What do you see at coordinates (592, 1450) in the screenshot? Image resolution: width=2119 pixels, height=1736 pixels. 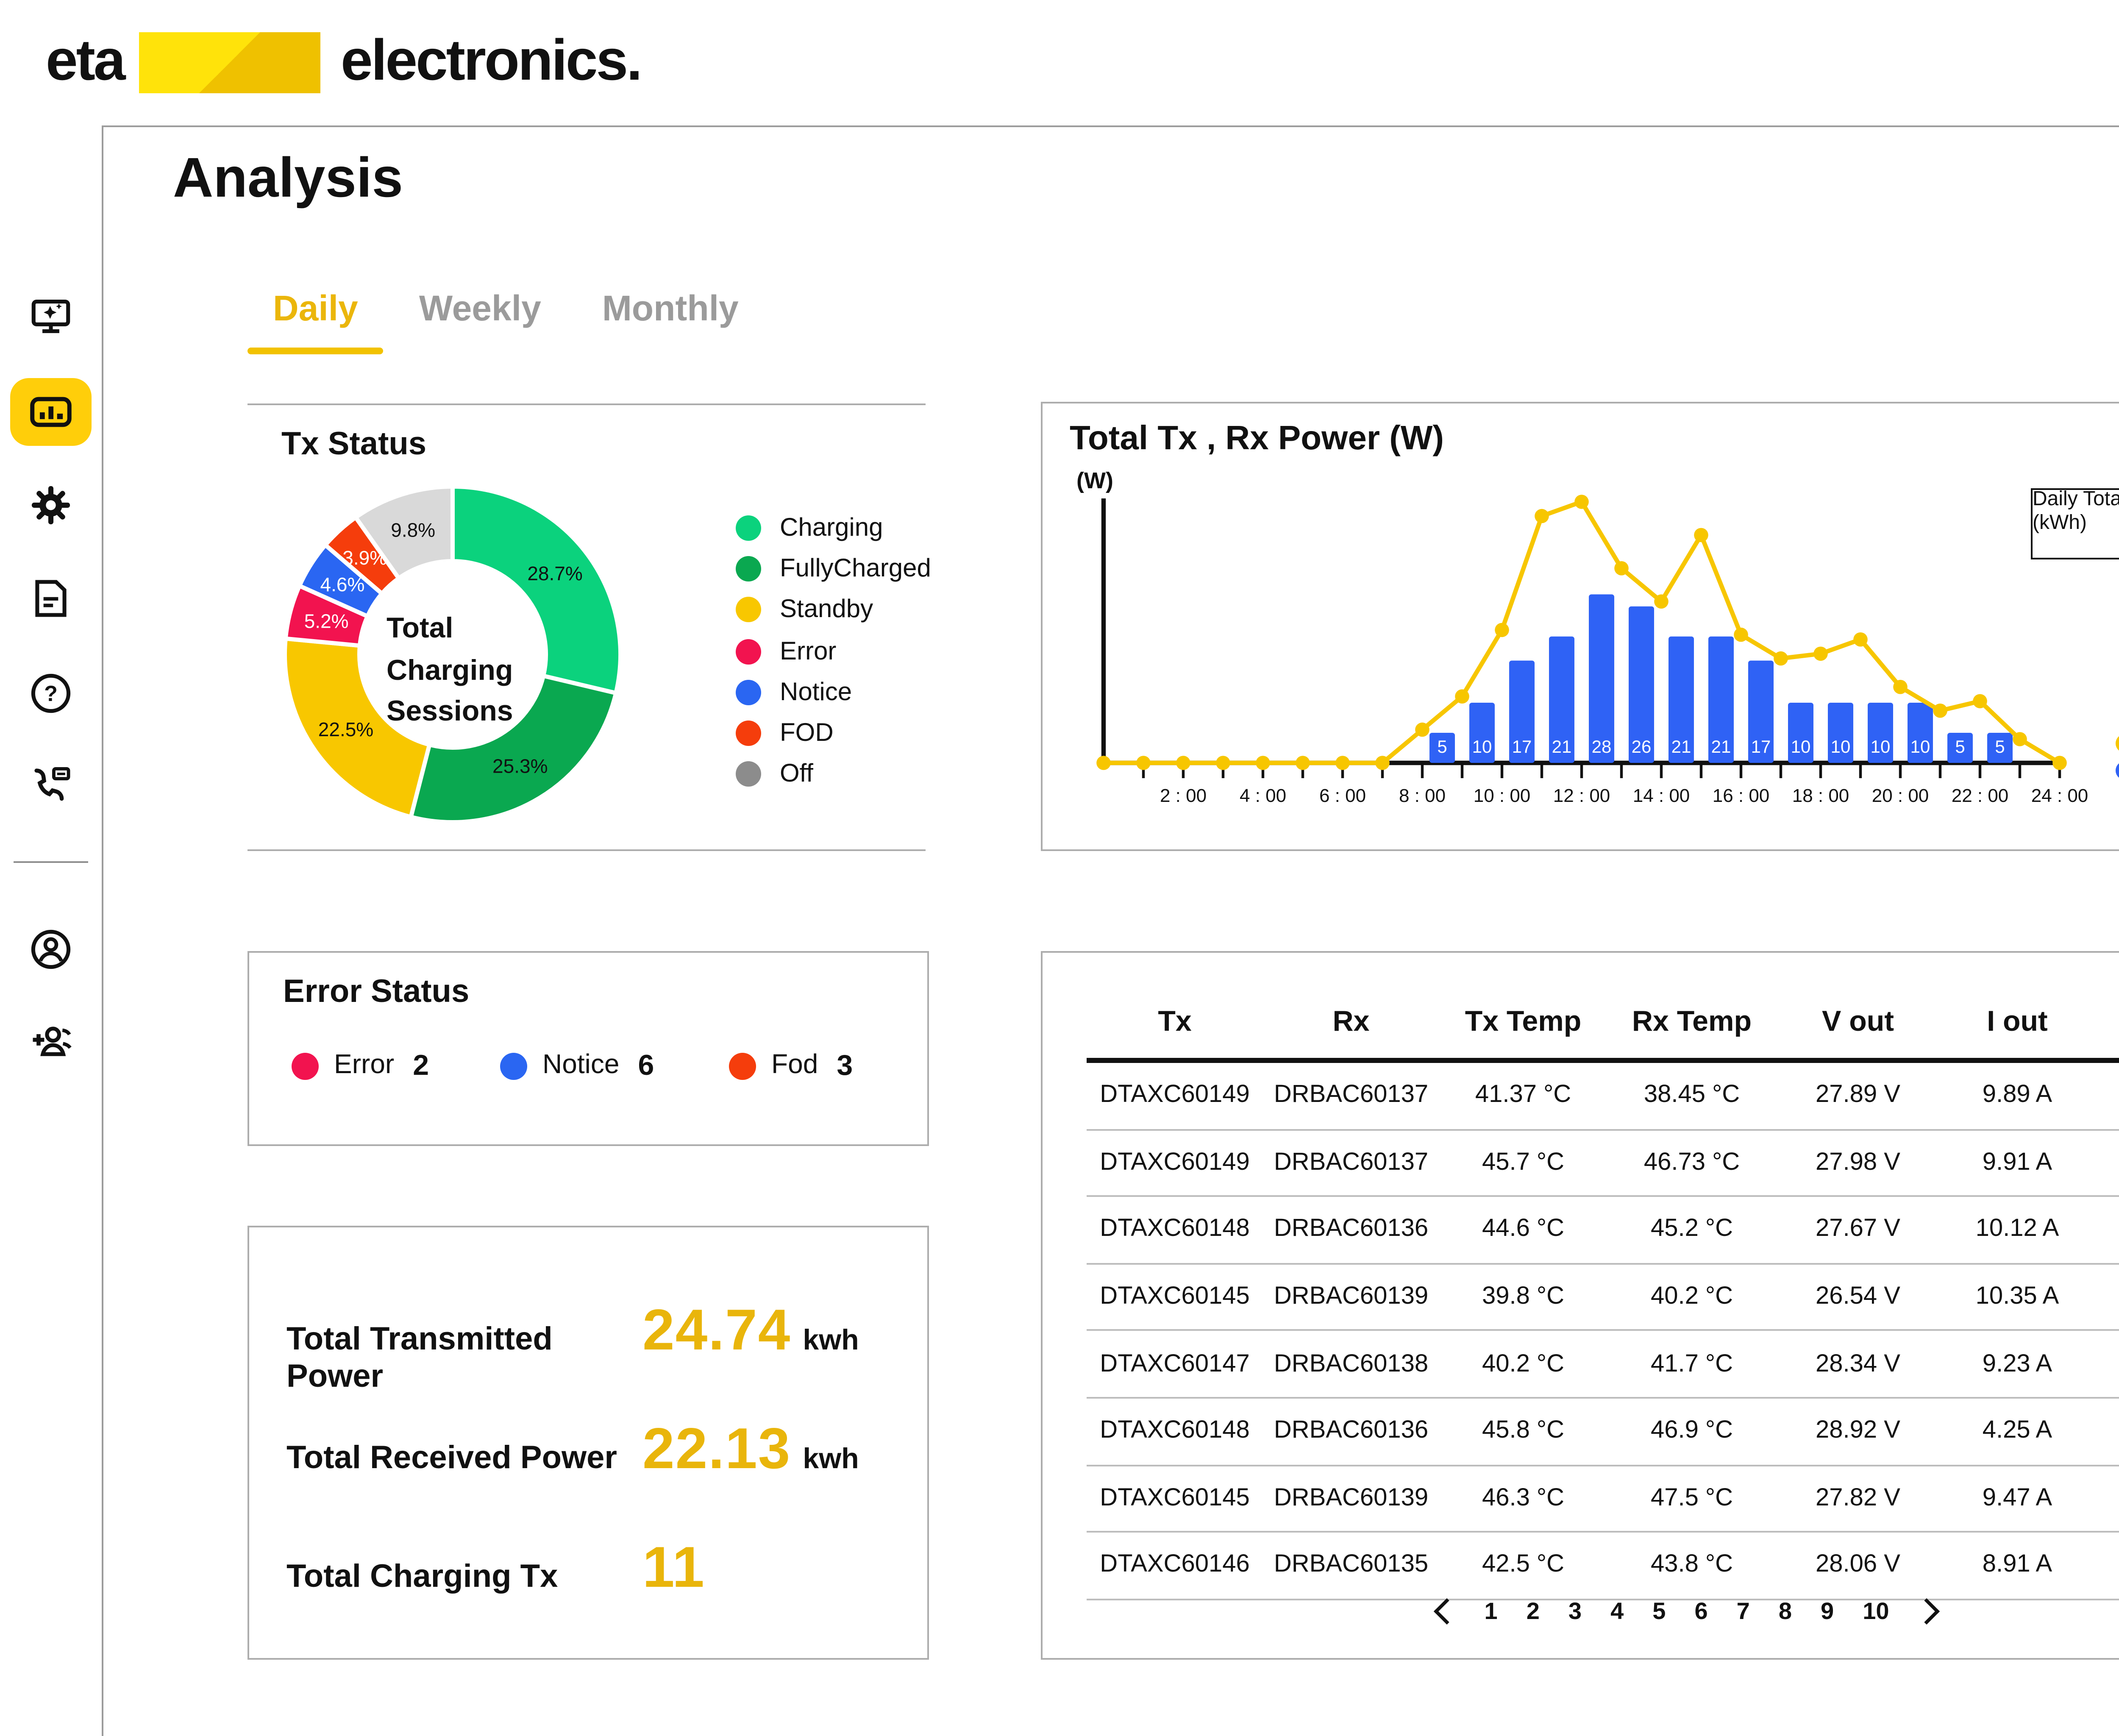 I see `total-row: Total Received Power 22.13 kwh` at bounding box center [592, 1450].